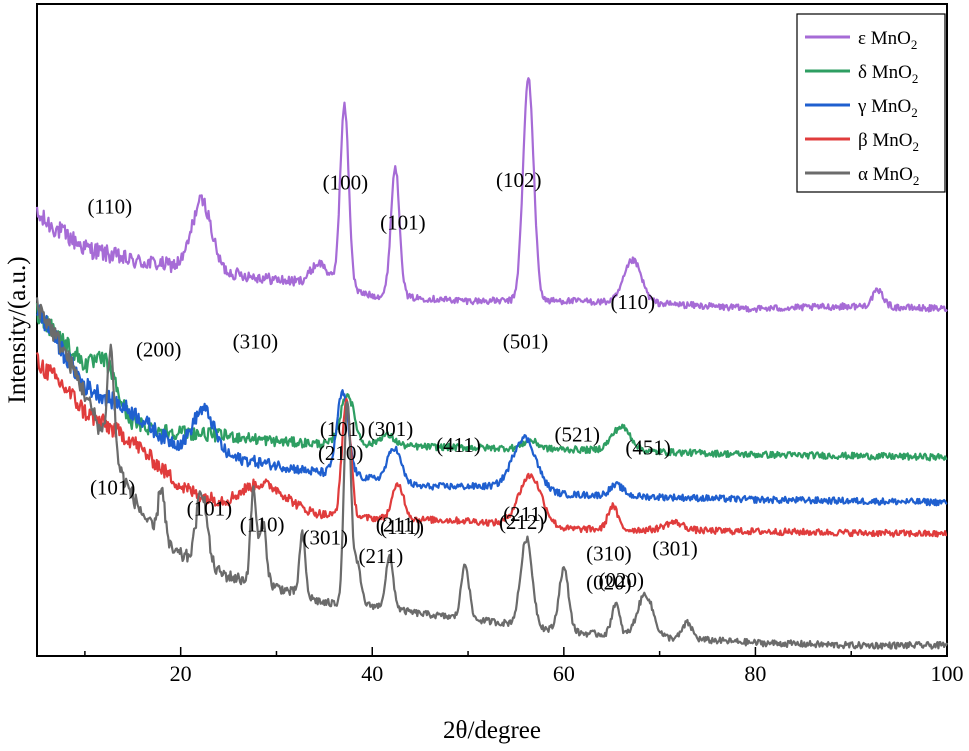  What do you see at coordinates (159, 350) in the screenshot?
I see `peak-label: (200)` at bounding box center [159, 350].